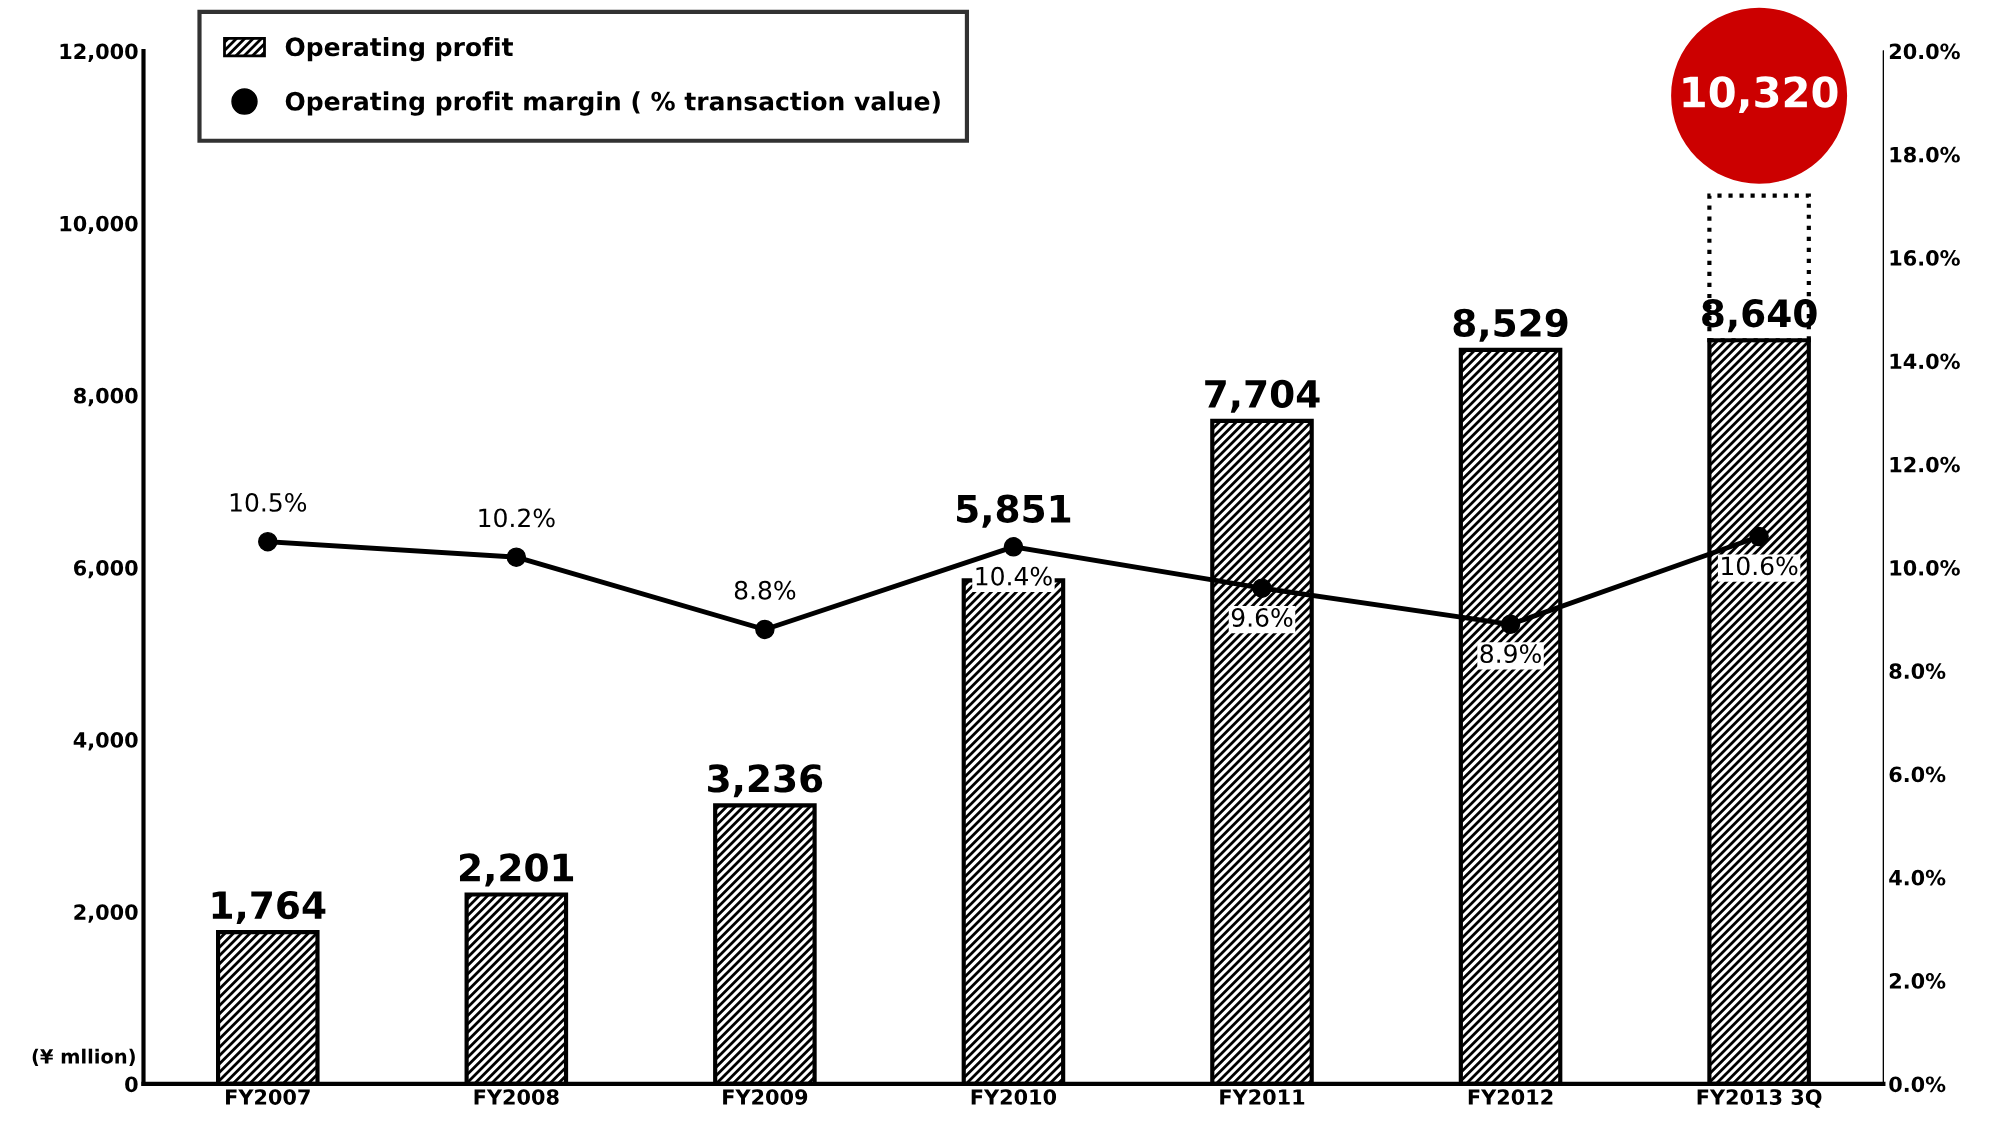 The width and height of the screenshot is (1993, 1135). What do you see at coordinates (1925, 567) in the screenshot?
I see `y2-tick-label: 10.0%` at bounding box center [1925, 567].